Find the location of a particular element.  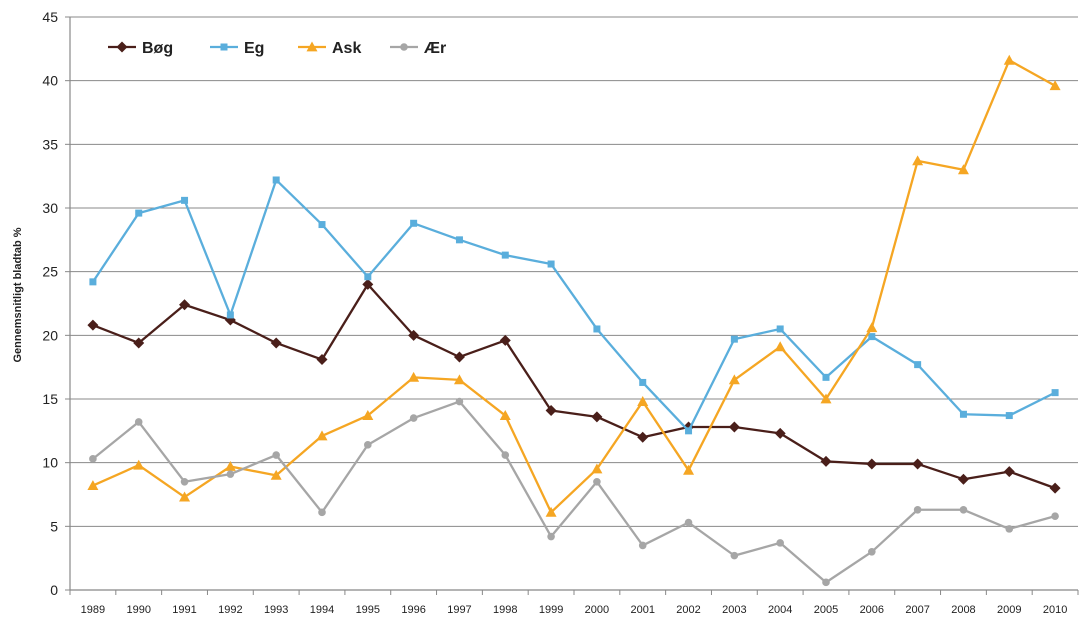

legend-item: Ask is located at coordinates (329, 48).